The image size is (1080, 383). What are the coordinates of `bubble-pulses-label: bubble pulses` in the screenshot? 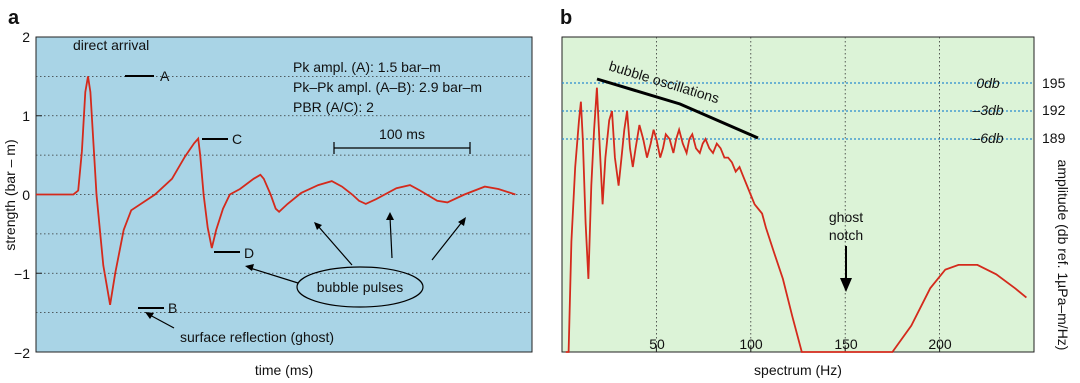 It's located at (360, 287).